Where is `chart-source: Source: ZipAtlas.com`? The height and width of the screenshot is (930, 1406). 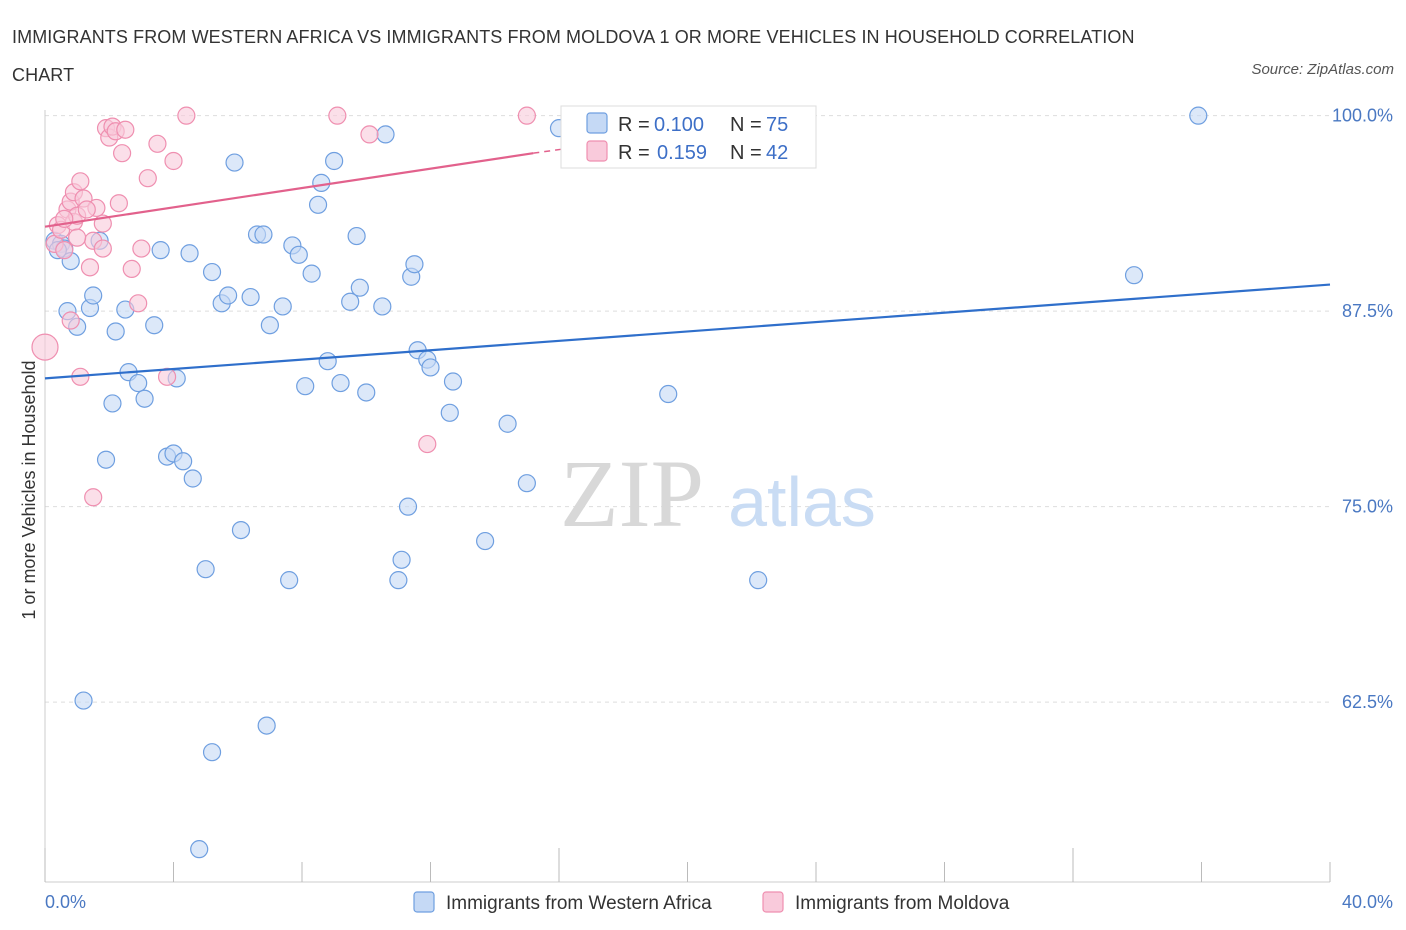 chart-source: Source: ZipAtlas.com is located at coordinates (1322, 69).